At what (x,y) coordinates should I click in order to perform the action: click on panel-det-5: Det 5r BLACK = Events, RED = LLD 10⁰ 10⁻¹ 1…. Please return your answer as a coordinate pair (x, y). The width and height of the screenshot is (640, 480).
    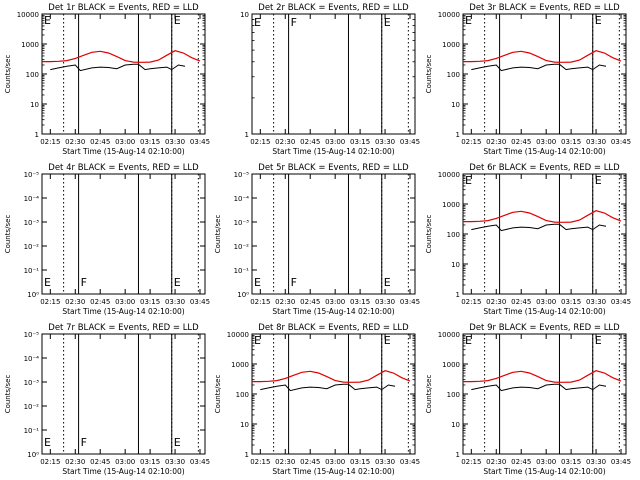
    Looking at the image, I should click on (317, 239).